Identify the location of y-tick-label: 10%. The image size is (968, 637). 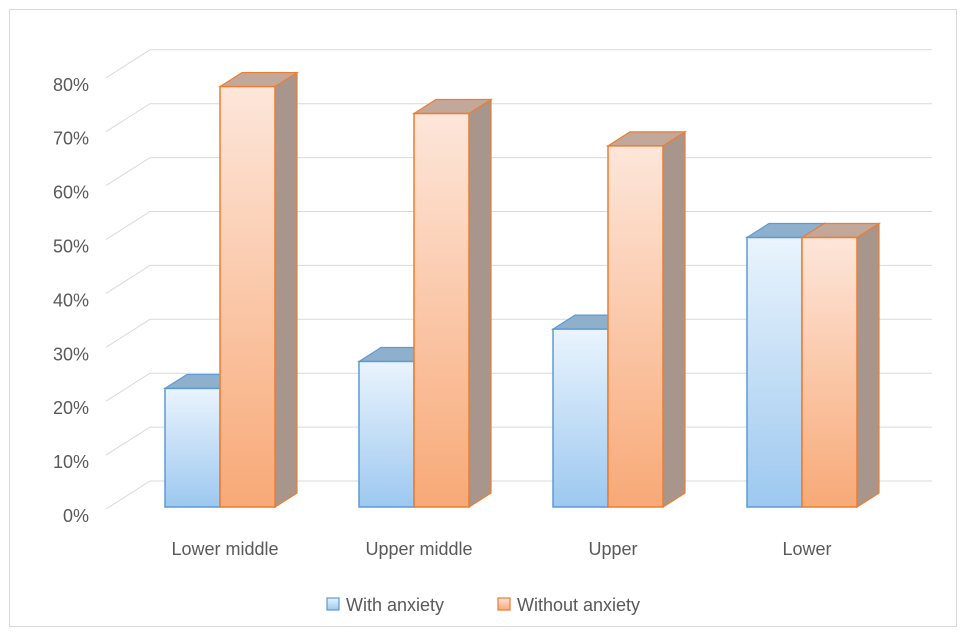
(71, 462).